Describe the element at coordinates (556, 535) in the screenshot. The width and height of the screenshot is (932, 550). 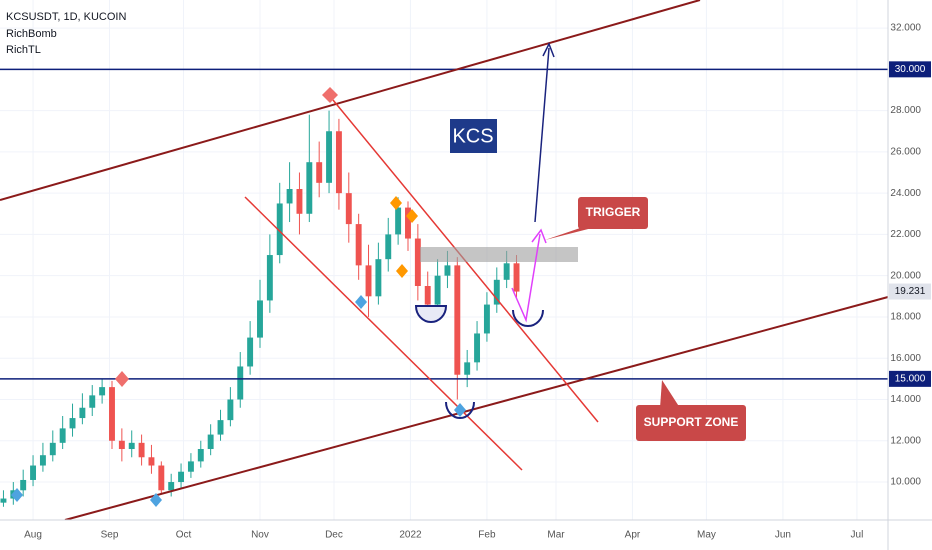
I see `x-tick-label: Mar` at that location.